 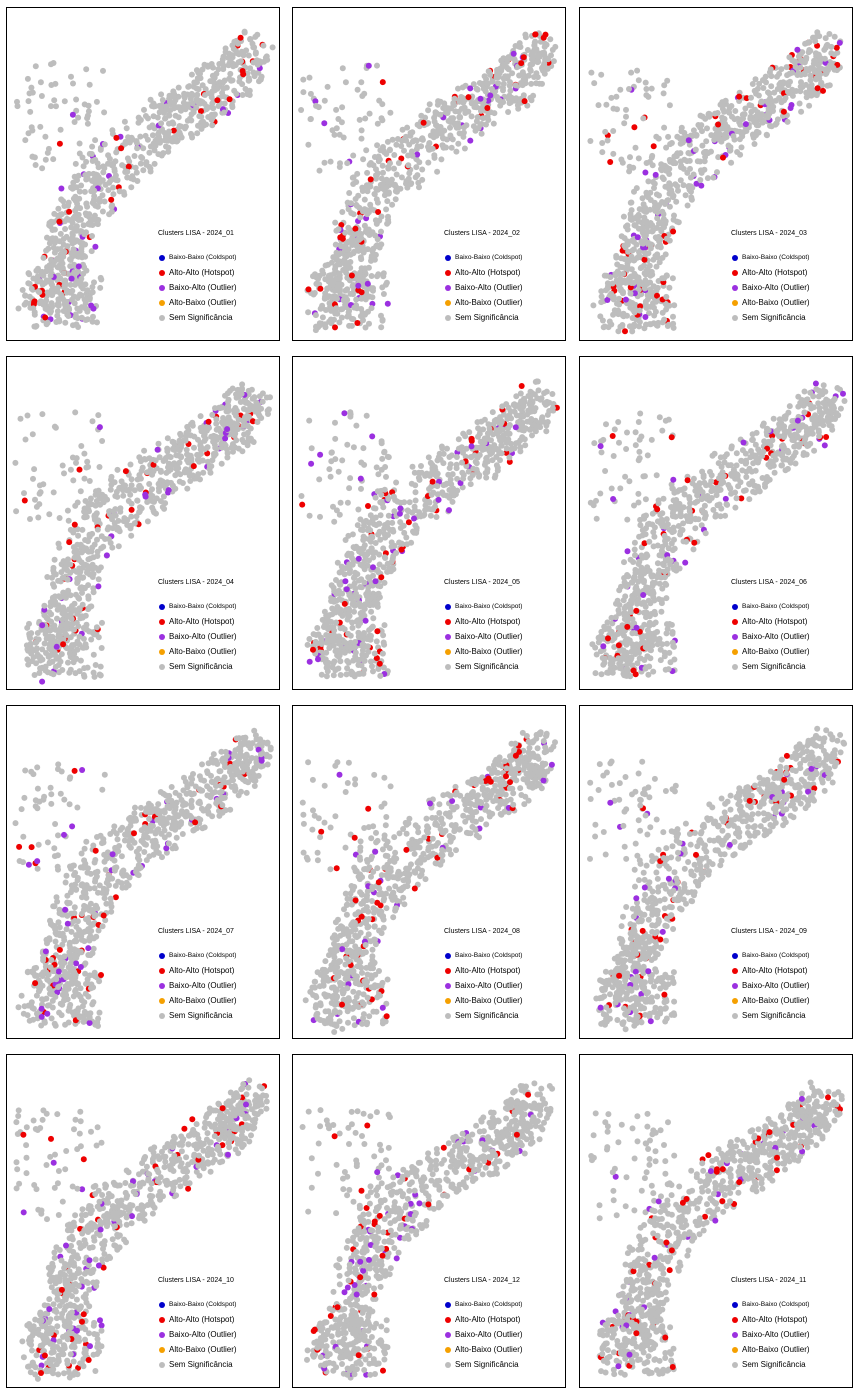 I want to click on legend-title: Clusters LISA - 2024_01, so click(x=196, y=233).